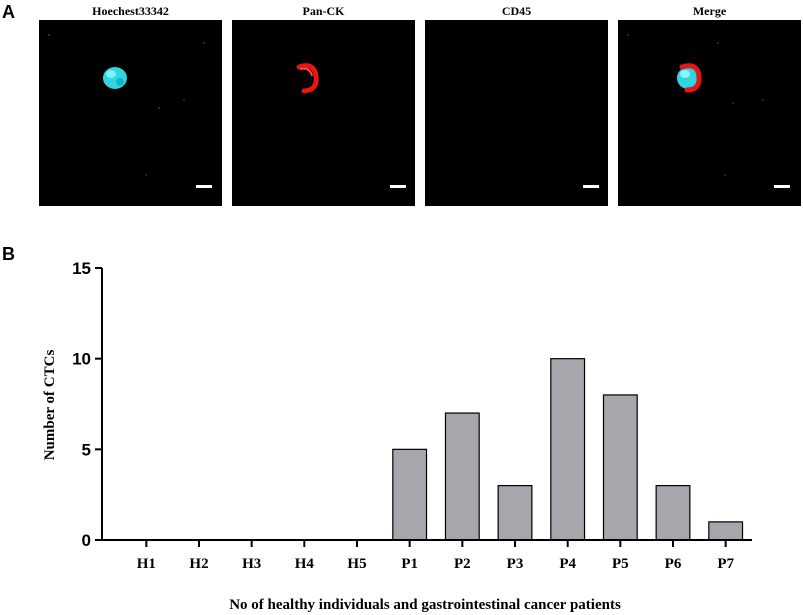  I want to click on bar-p6, so click(673, 513).